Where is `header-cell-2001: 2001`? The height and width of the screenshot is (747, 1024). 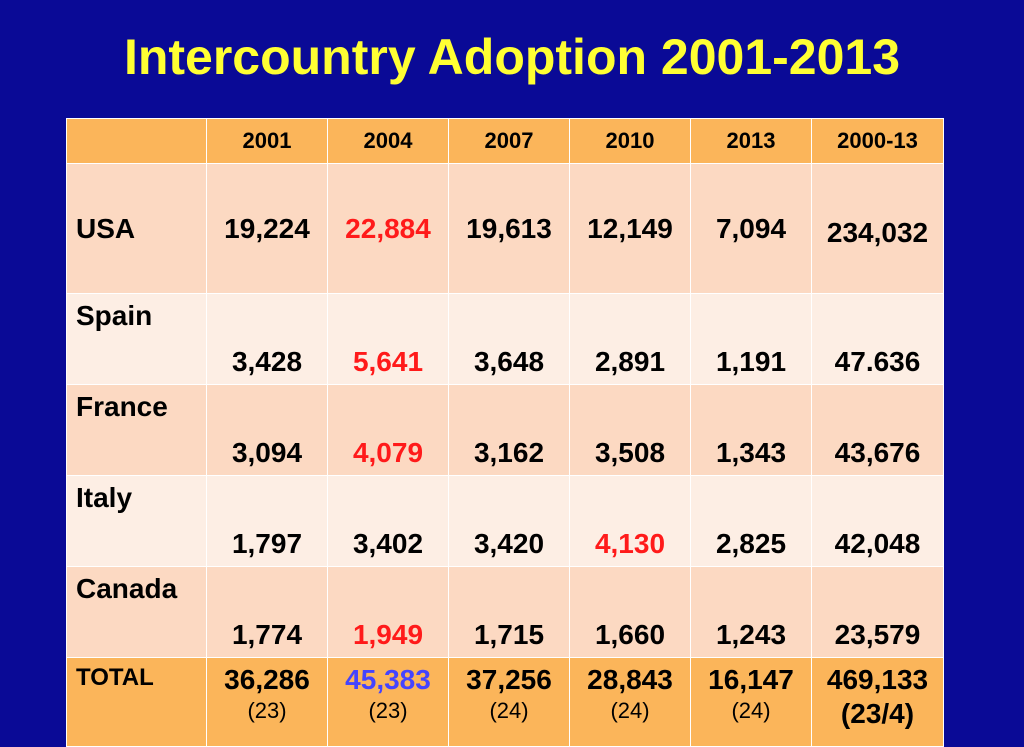
header-cell-2001: 2001 is located at coordinates (267, 141).